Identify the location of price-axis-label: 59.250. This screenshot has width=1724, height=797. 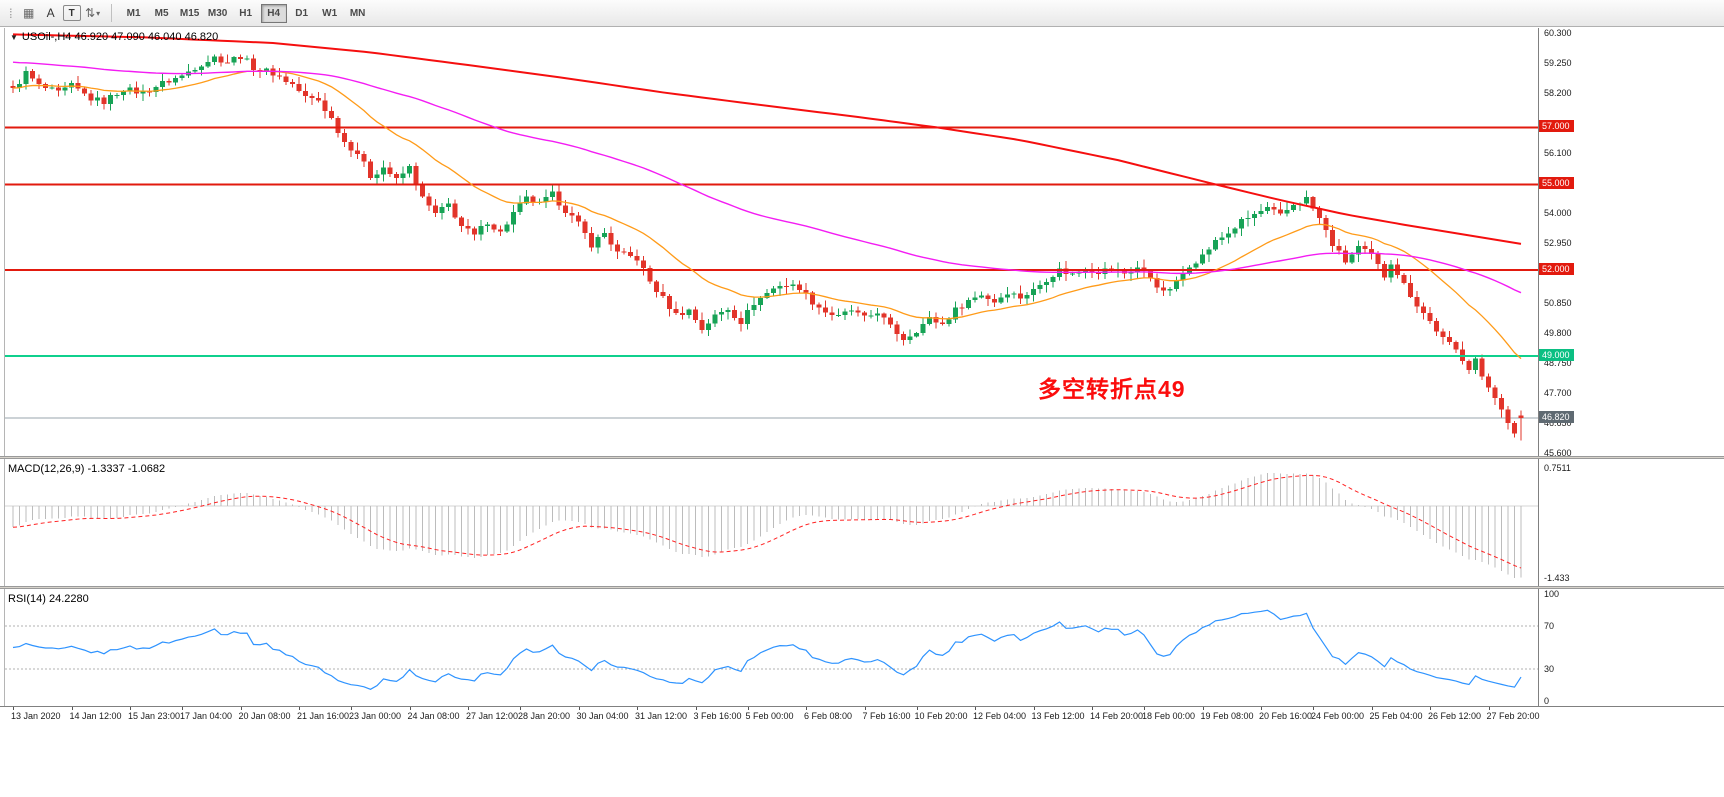
(1558, 62).